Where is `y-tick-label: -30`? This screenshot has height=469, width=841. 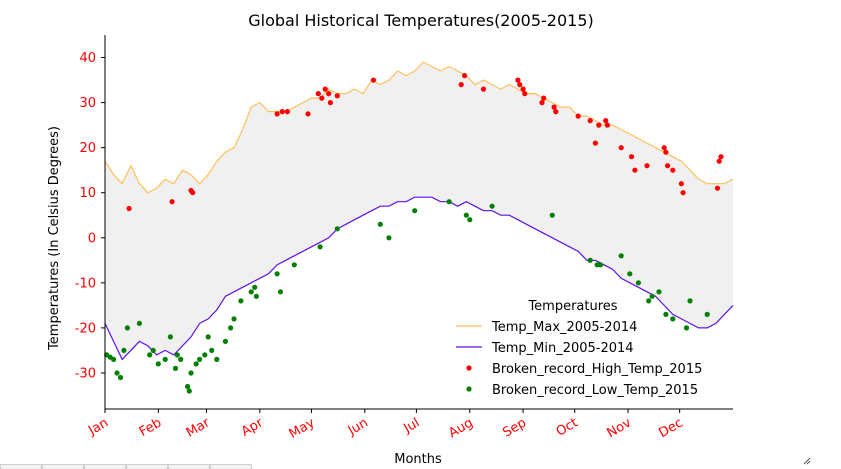
y-tick-label: -30 is located at coordinates (85, 373).